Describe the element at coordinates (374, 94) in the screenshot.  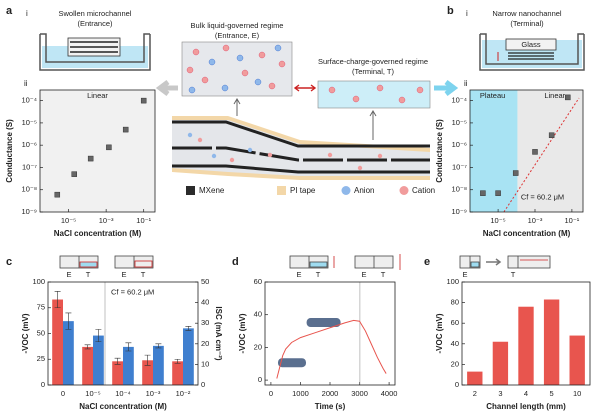
I see `surface-box` at that location.